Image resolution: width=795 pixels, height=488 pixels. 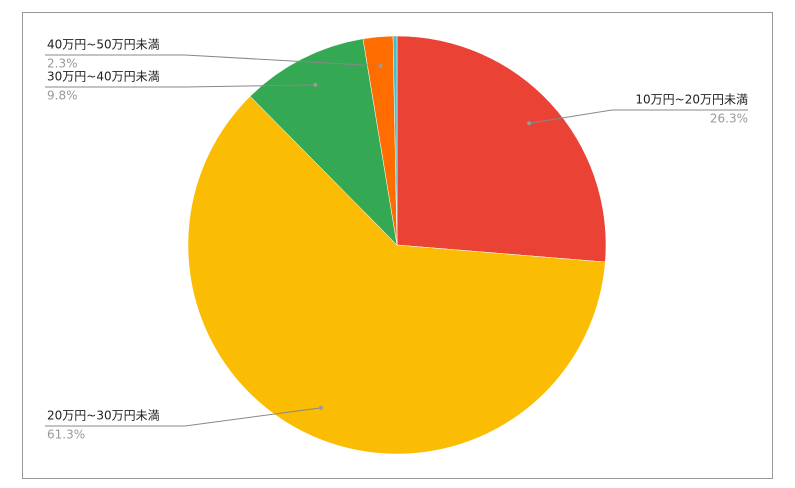 What do you see at coordinates (62, 64) in the screenshot?
I see `slice-value: 2.3%` at bounding box center [62, 64].